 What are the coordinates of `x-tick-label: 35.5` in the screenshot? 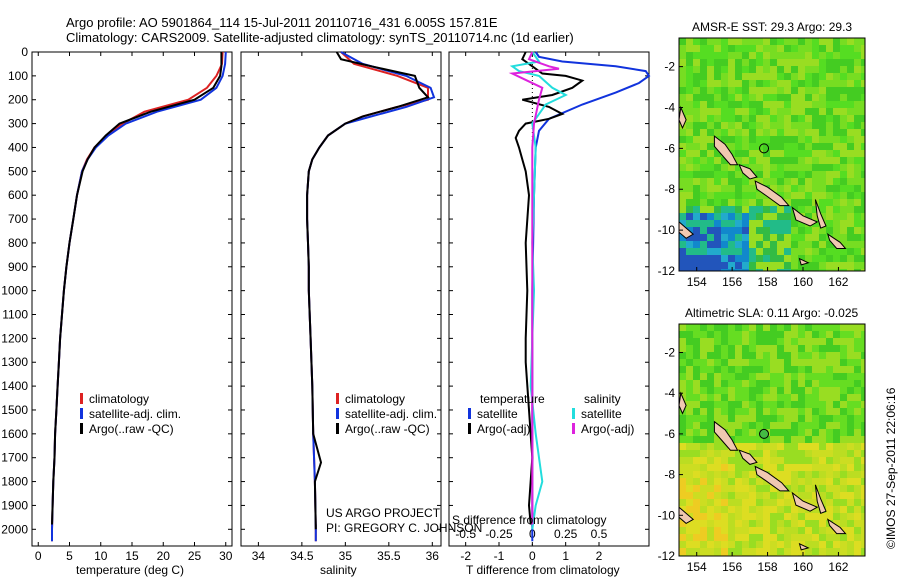 It's located at (389, 556).